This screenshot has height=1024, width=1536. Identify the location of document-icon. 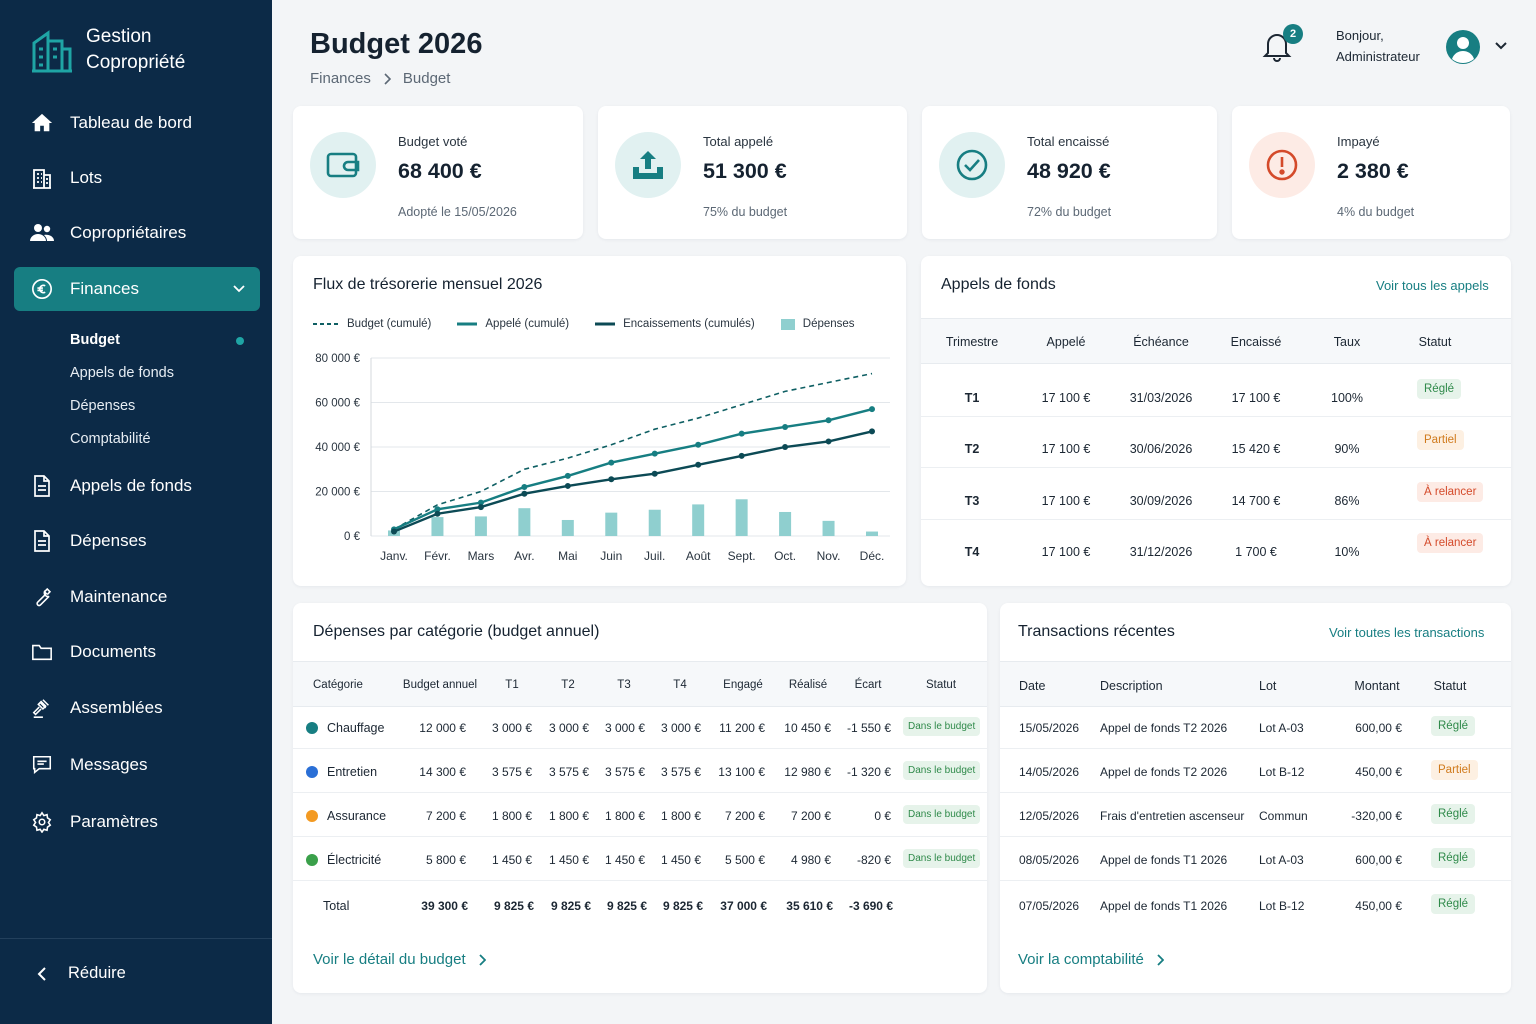
(42, 541).